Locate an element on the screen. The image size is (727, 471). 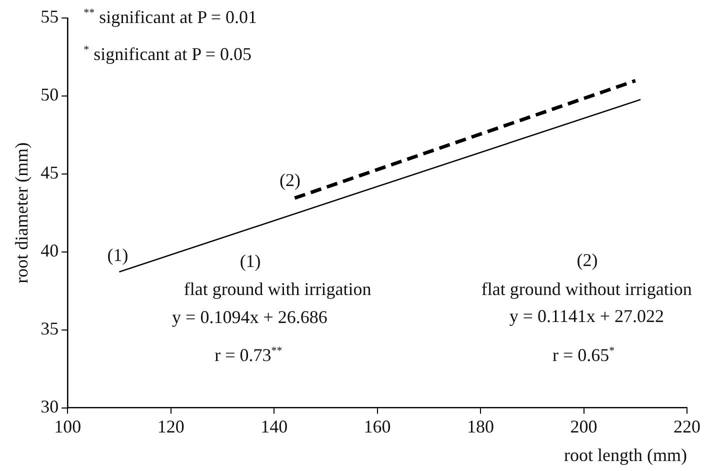
annotation: flat ground with irrigation is located at coordinates (278, 289).